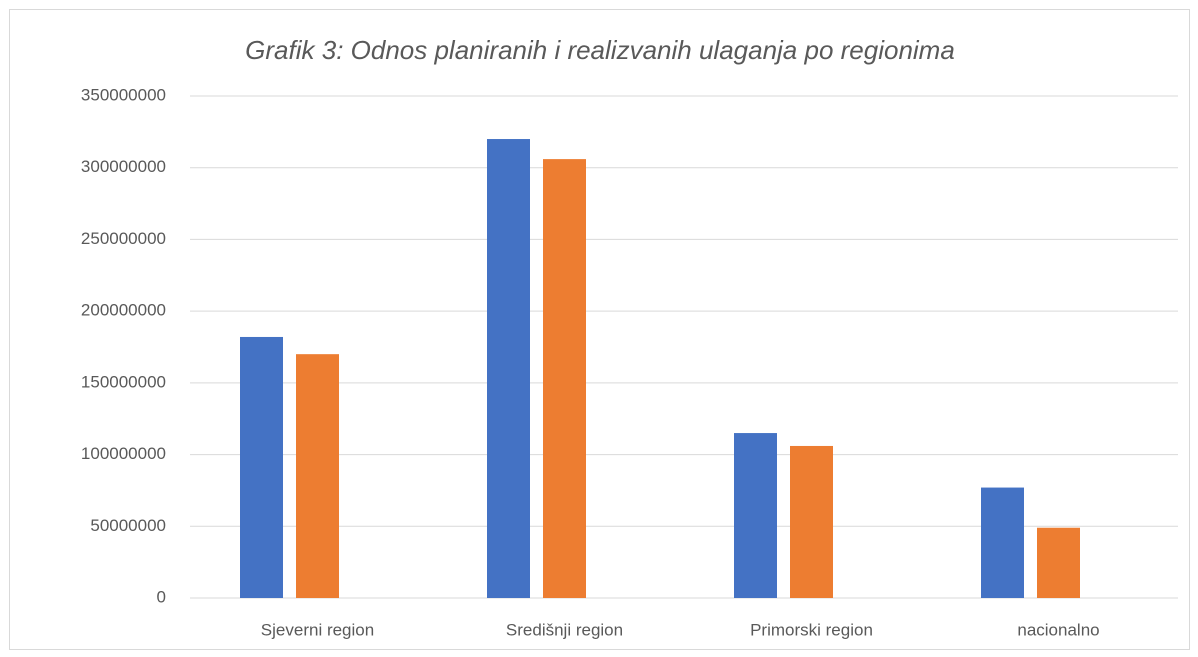 The height and width of the screenshot is (657, 1198). Describe the element at coordinates (123, 453) in the screenshot. I see `y-tick-label: 100000000` at that location.